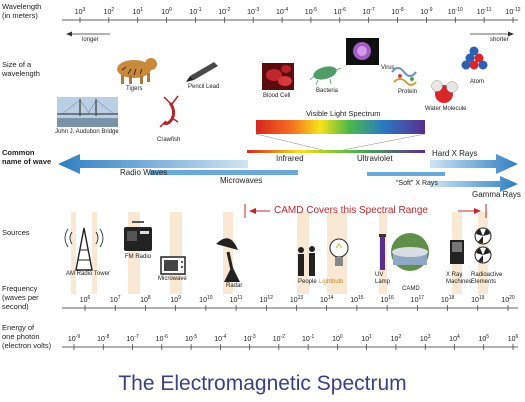  What do you see at coordinates (325, 76) in the screenshot?
I see `bacteria-image` at bounding box center [325, 76].